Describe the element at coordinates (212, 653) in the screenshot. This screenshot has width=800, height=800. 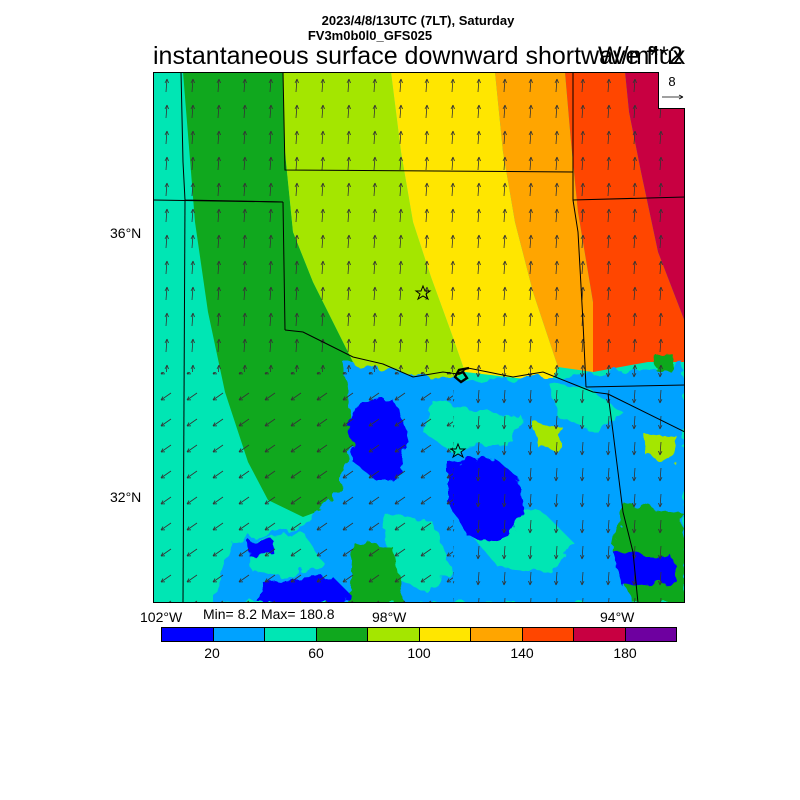
I see `colorbar-label-20: 20` at that location.